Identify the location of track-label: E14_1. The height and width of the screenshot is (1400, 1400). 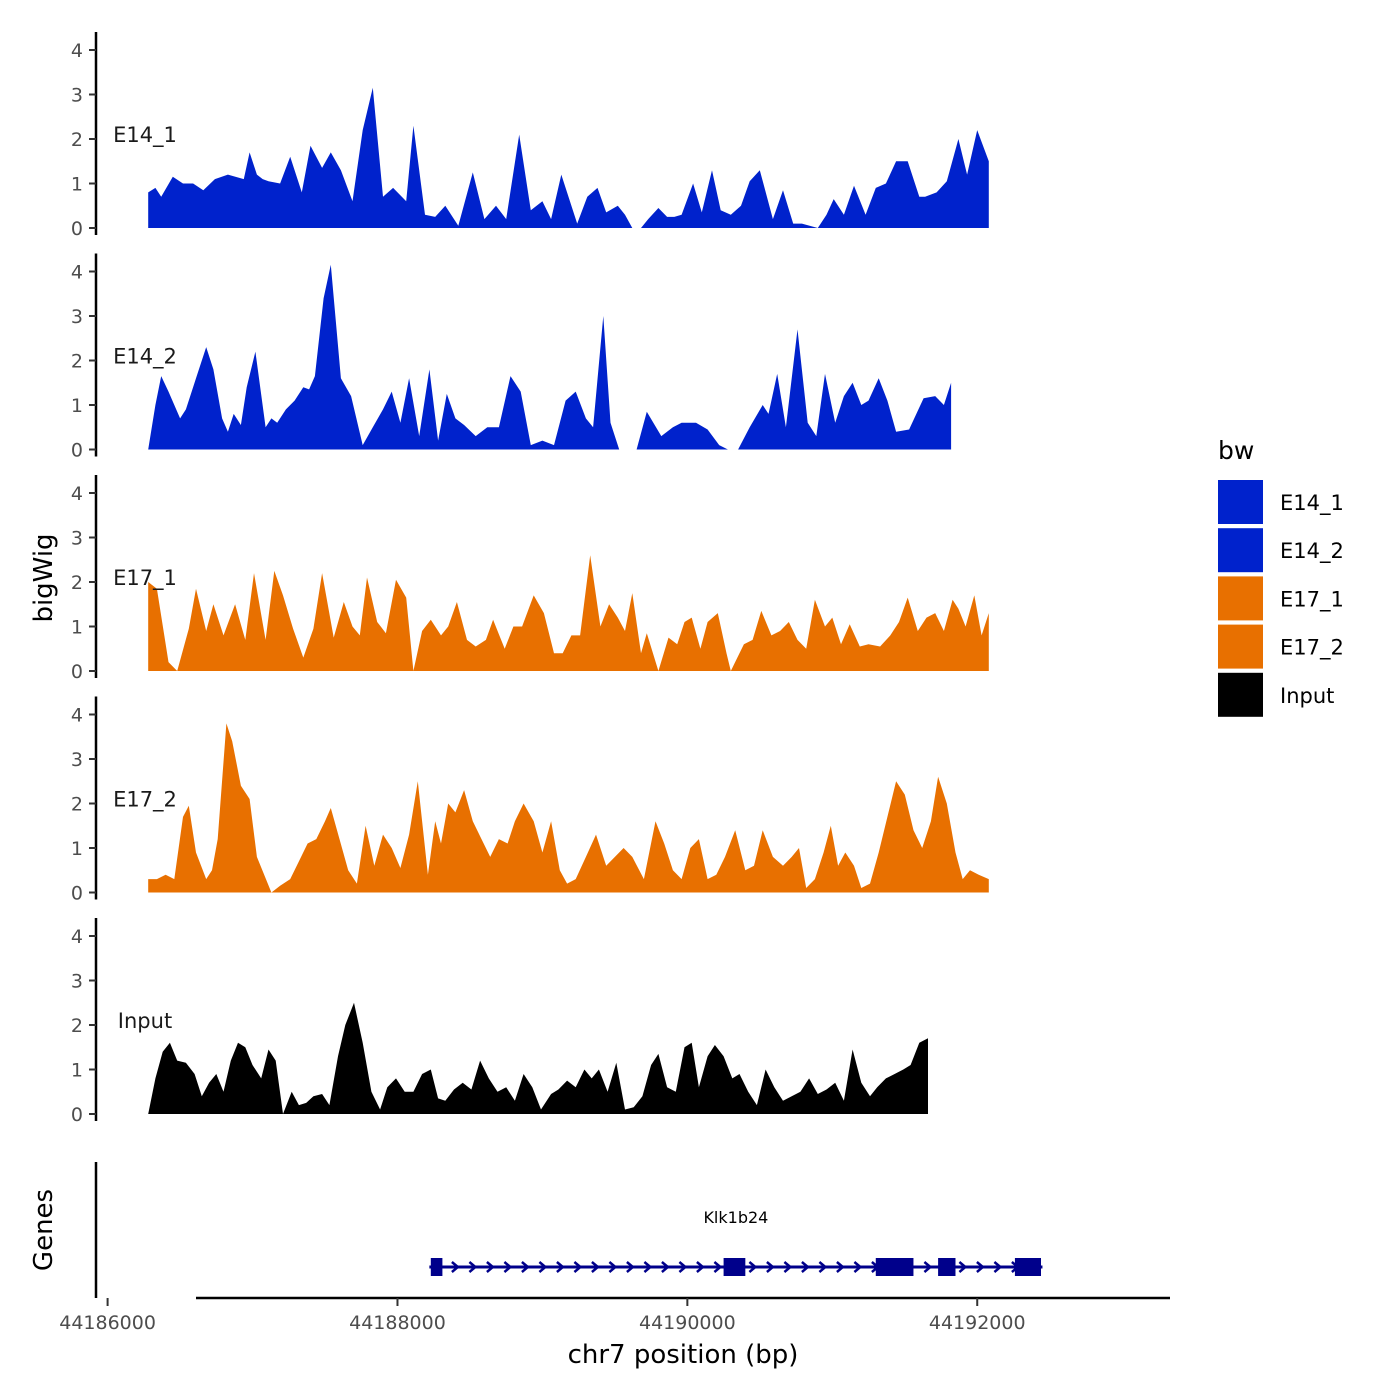
(145, 135).